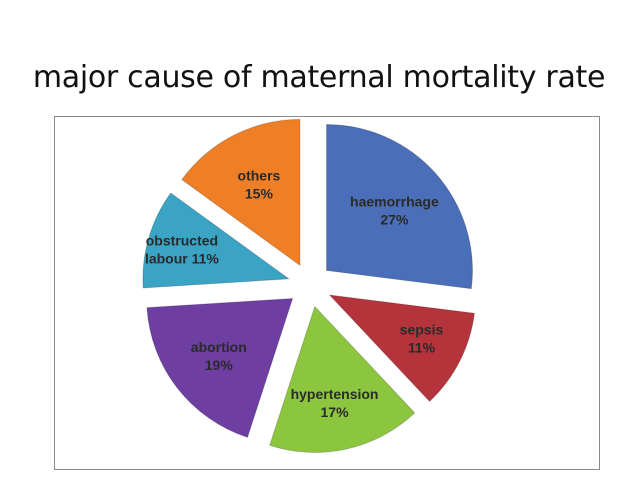 Image resolution: width=638 pixels, height=478 pixels. I want to click on slice-label-haemorrhage: haemorrhage, so click(394, 202).